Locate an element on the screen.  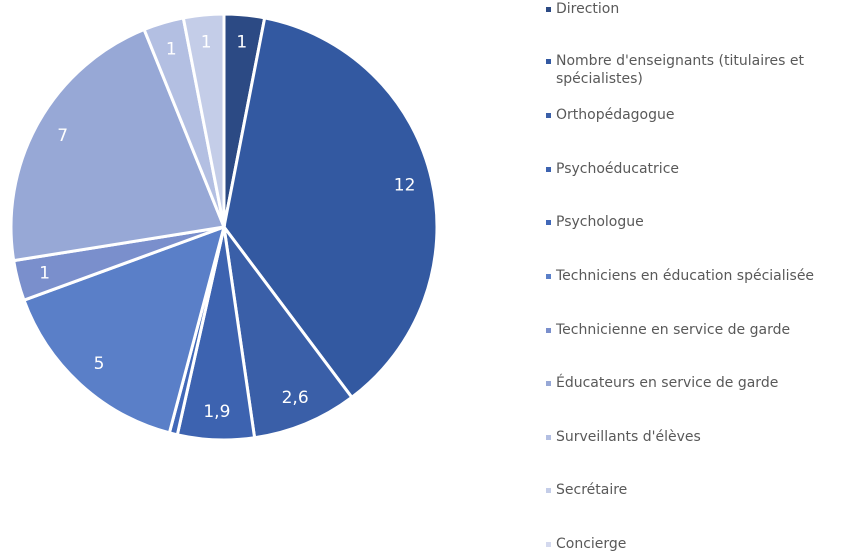
legend-entry: Direction is located at coordinates (697, 9).